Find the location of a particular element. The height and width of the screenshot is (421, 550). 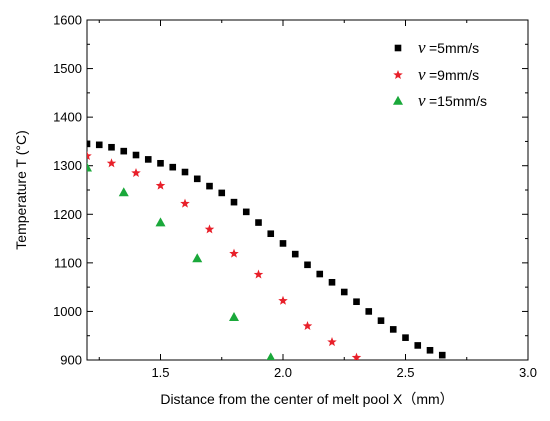

y-tick-label: 1300 is located at coordinates (67, 165).